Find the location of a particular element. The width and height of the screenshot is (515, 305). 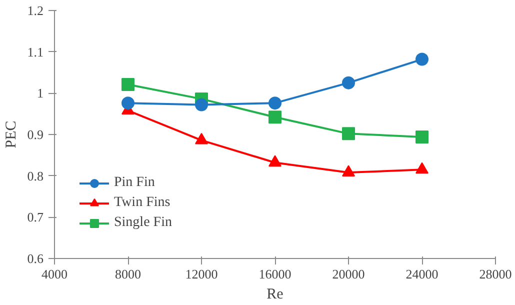

legend-label: Single Fin is located at coordinates (143, 223).